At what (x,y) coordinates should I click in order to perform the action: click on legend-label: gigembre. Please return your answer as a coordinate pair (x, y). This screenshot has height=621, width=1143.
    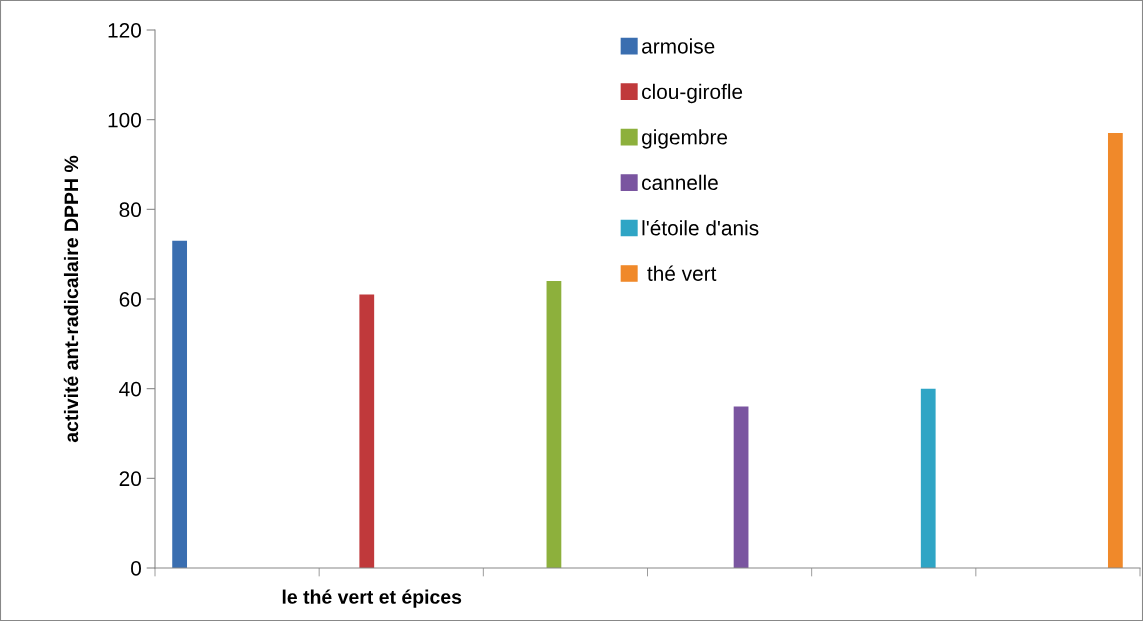
    Looking at the image, I should click on (685, 139).